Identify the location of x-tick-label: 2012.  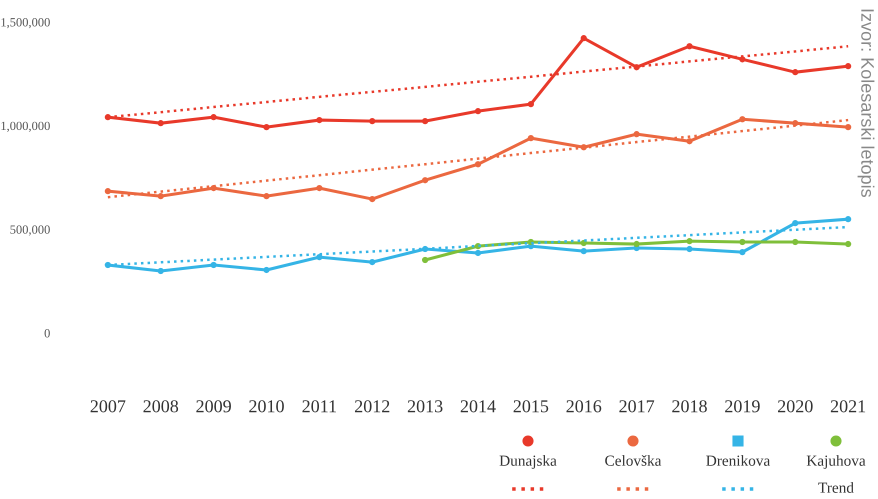
(372, 406).